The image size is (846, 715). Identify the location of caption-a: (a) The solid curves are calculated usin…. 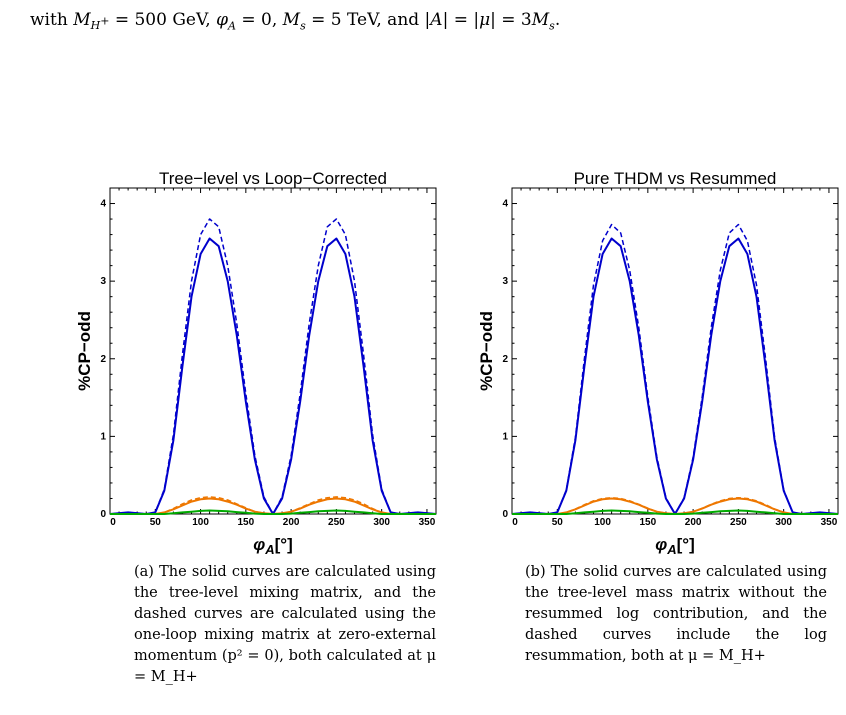
(285, 624).